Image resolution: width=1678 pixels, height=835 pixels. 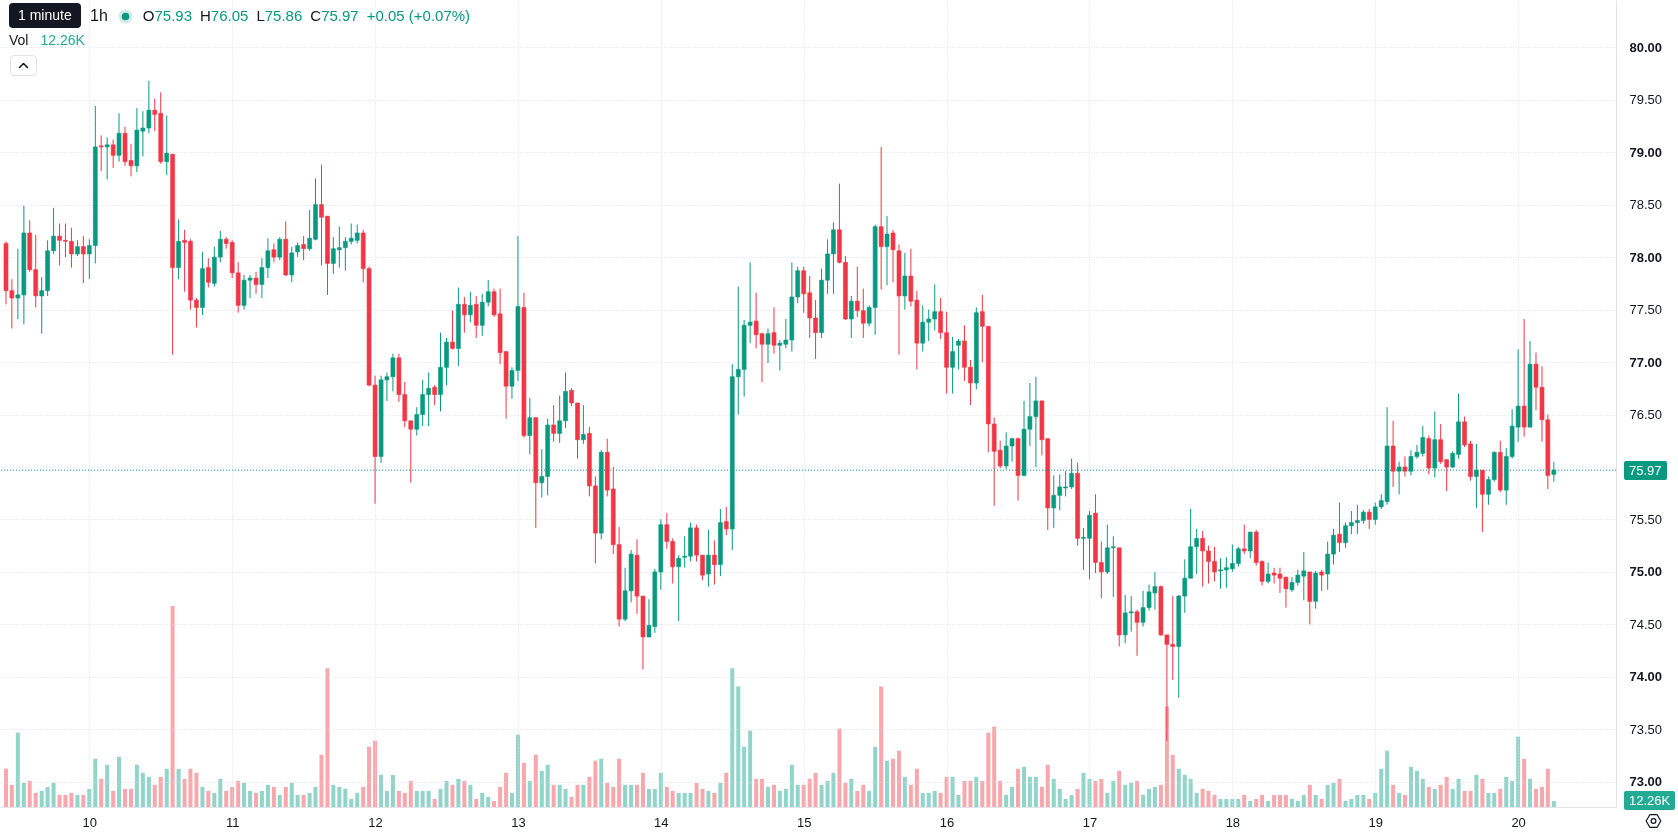 I want to click on x-tick-label: 18, so click(x=1233, y=822).